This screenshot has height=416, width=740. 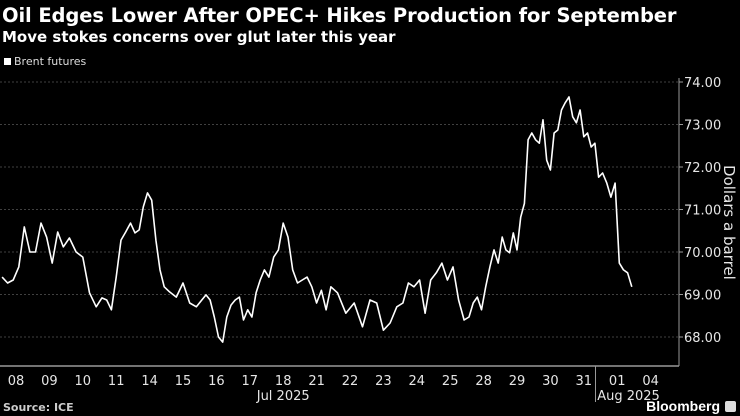 What do you see at coordinates (283, 396) in the screenshot?
I see `x-month-label: Jul 2025` at bounding box center [283, 396].